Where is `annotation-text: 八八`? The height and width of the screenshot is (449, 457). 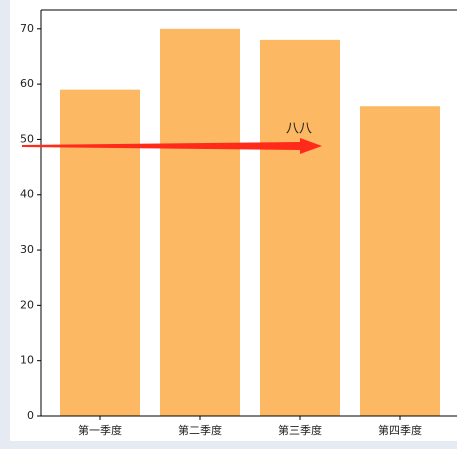
annotation-text: 八八 is located at coordinates (299, 129).